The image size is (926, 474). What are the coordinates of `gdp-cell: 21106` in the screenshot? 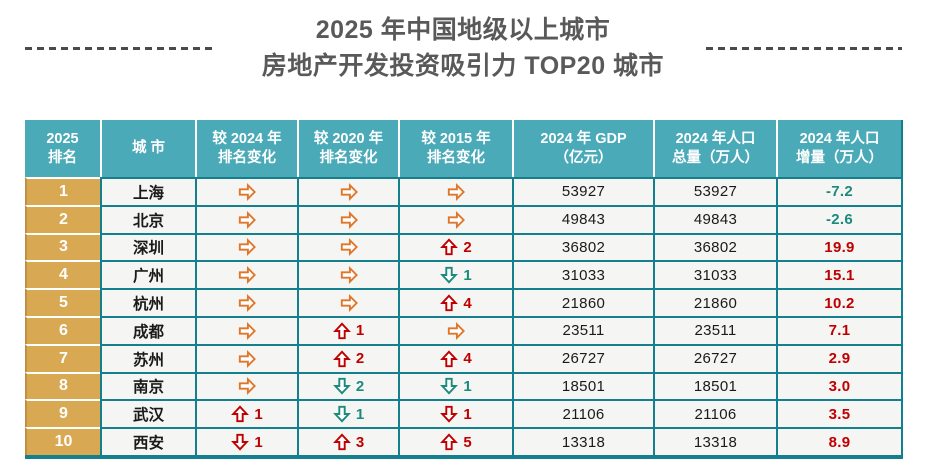 It's located at (582, 413).